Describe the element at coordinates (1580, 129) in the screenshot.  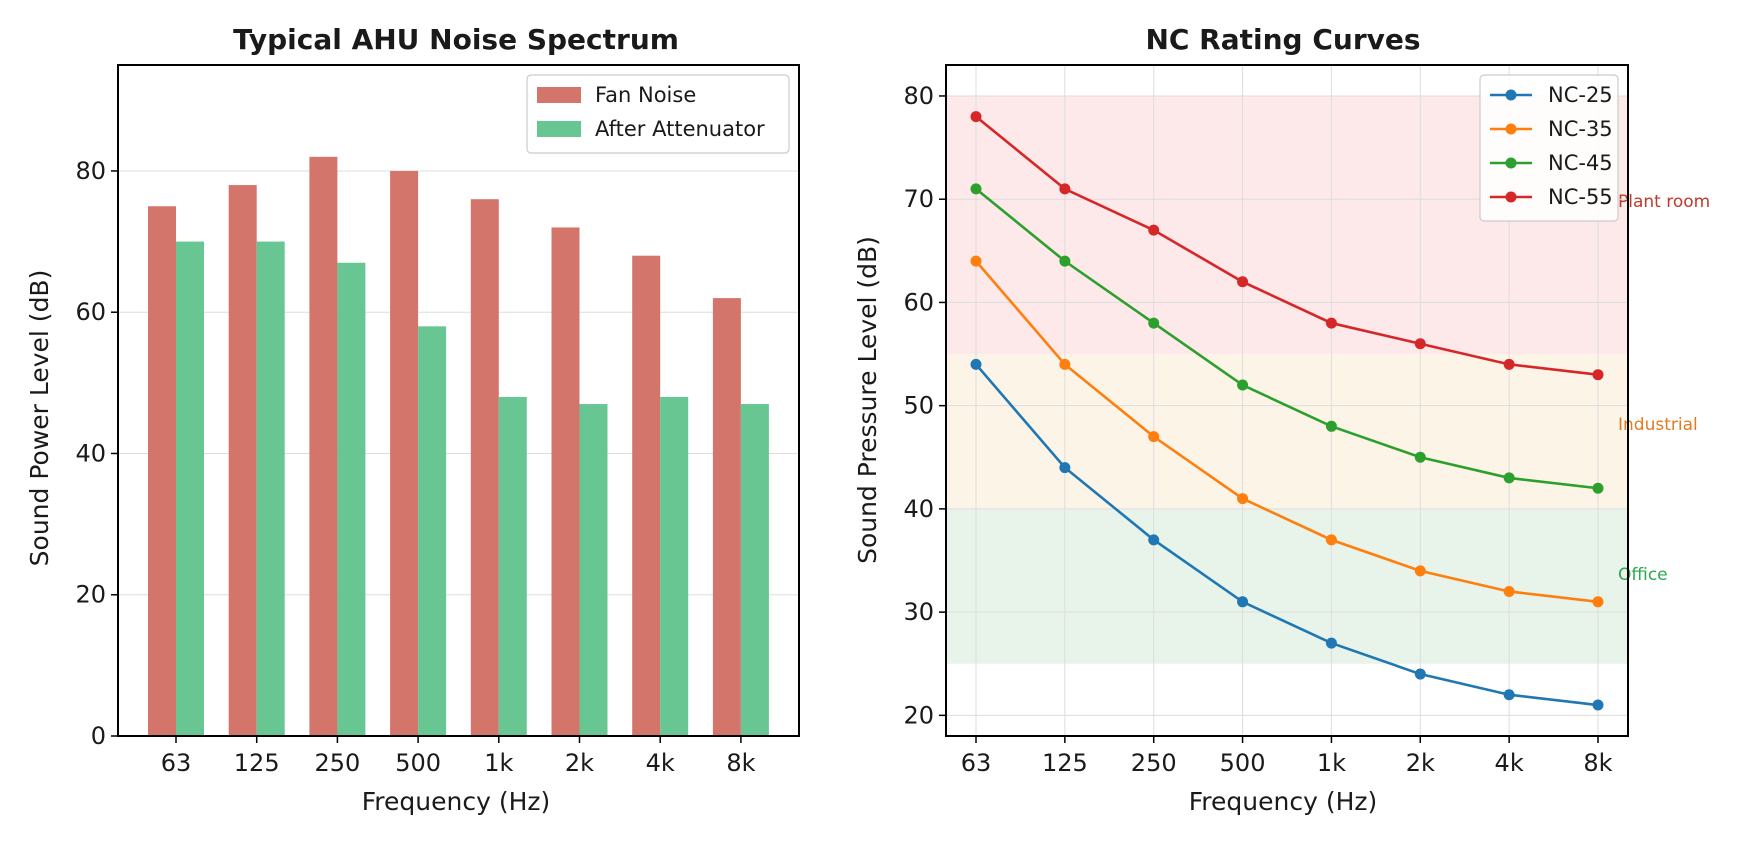
I see `legend-label: NC-35` at that location.